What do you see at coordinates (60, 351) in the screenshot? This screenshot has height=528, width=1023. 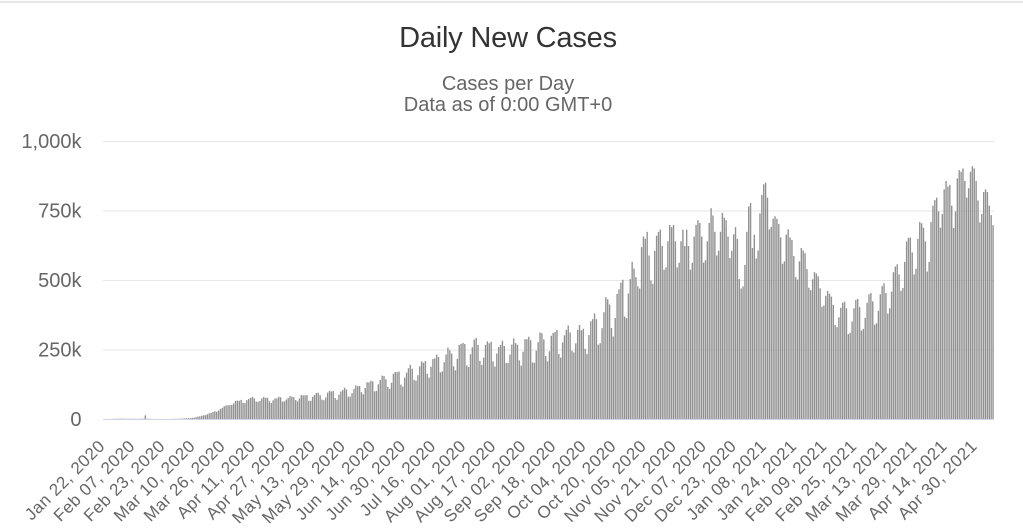 I see `svg-text: 250k` at bounding box center [60, 351].